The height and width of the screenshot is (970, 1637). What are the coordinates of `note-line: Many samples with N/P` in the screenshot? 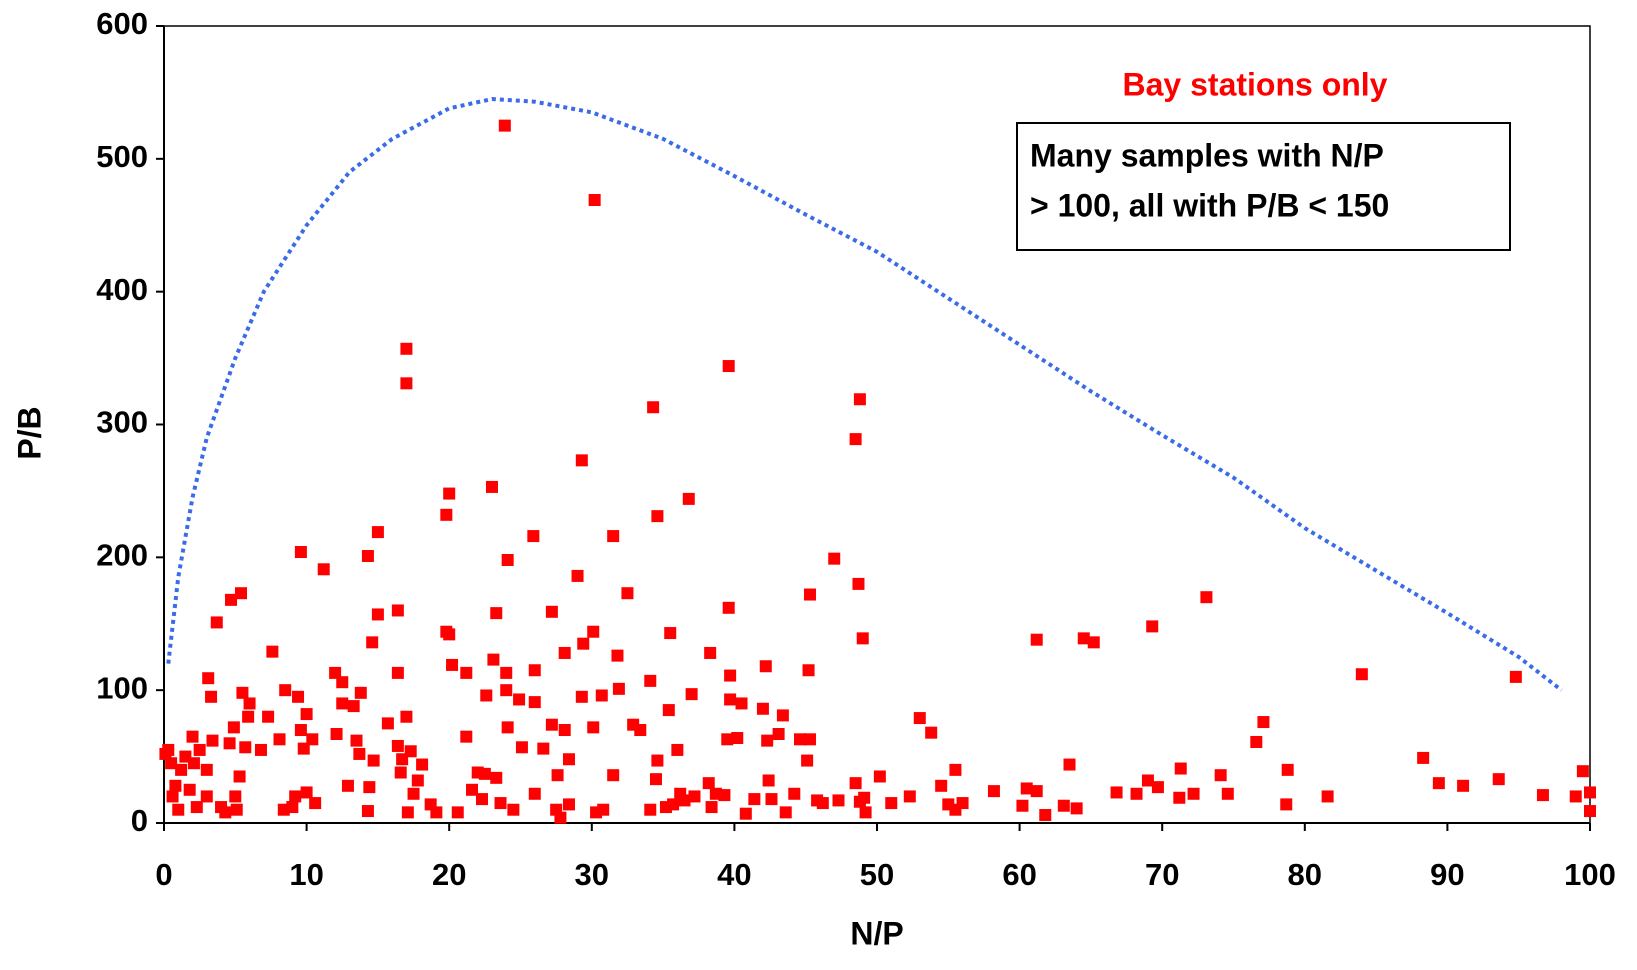 It's located at (1207, 155).